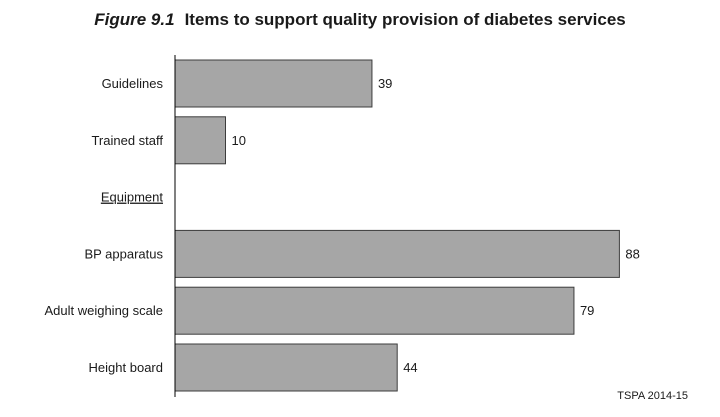 This screenshot has height=417, width=720. What do you see at coordinates (134, 19) in the screenshot?
I see `figure-number: Figure 9.1` at bounding box center [134, 19].